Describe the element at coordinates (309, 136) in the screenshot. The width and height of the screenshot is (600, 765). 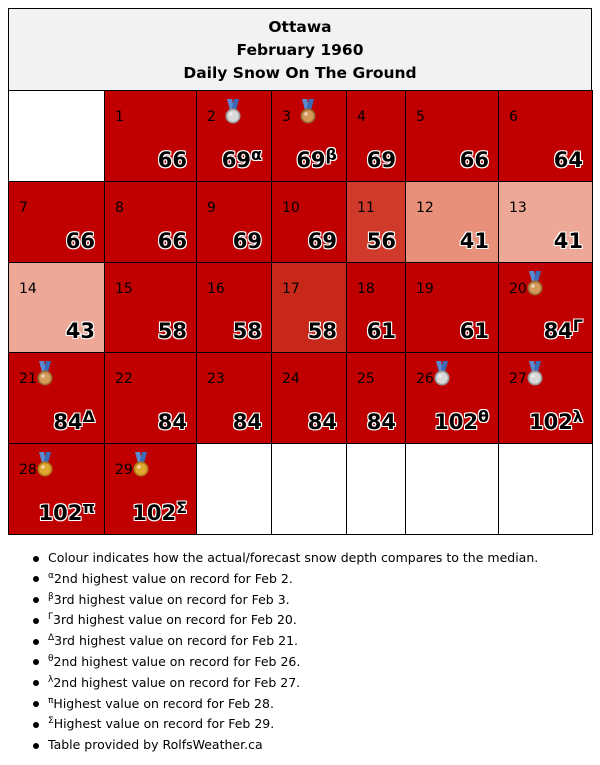
I see `day-cell-3: 3 69β` at that location.